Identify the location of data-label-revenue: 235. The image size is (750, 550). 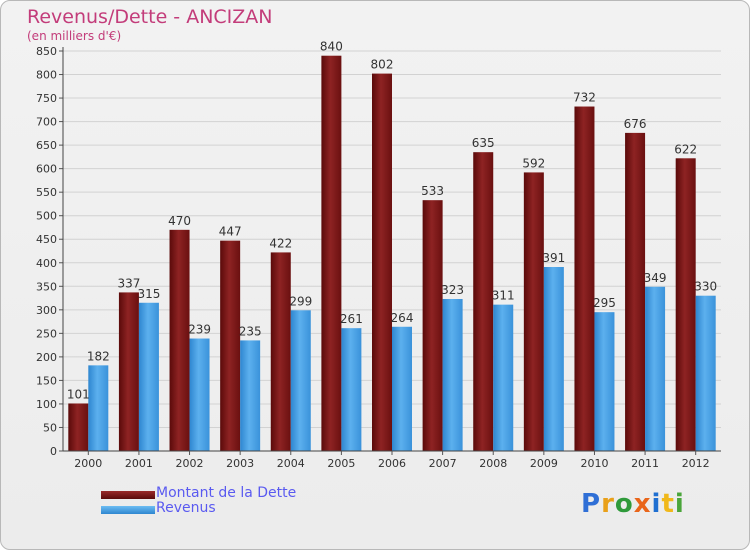
(250, 331).